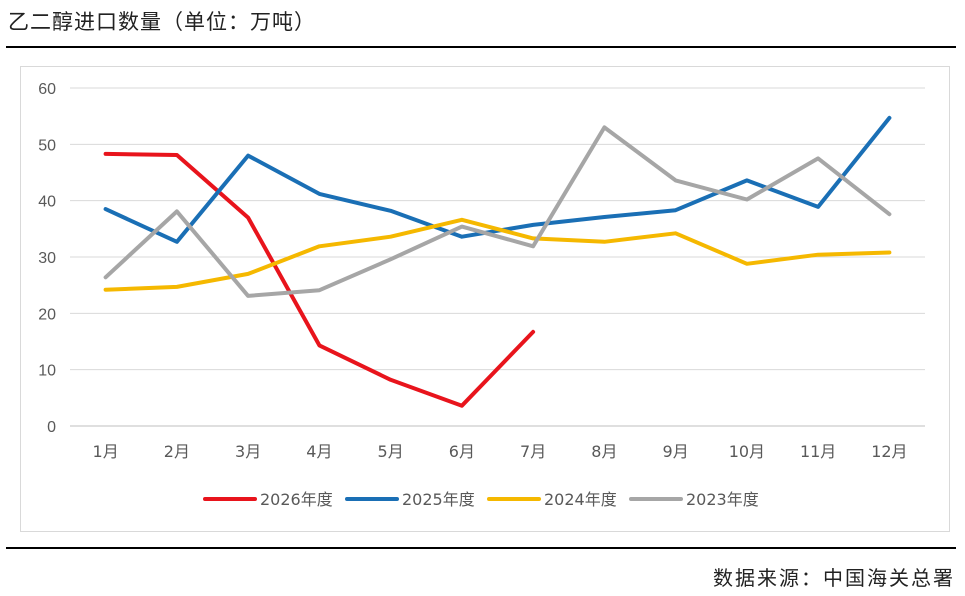 This screenshot has width=965, height=596. I want to click on x-tick-label: 12月, so click(889, 451).